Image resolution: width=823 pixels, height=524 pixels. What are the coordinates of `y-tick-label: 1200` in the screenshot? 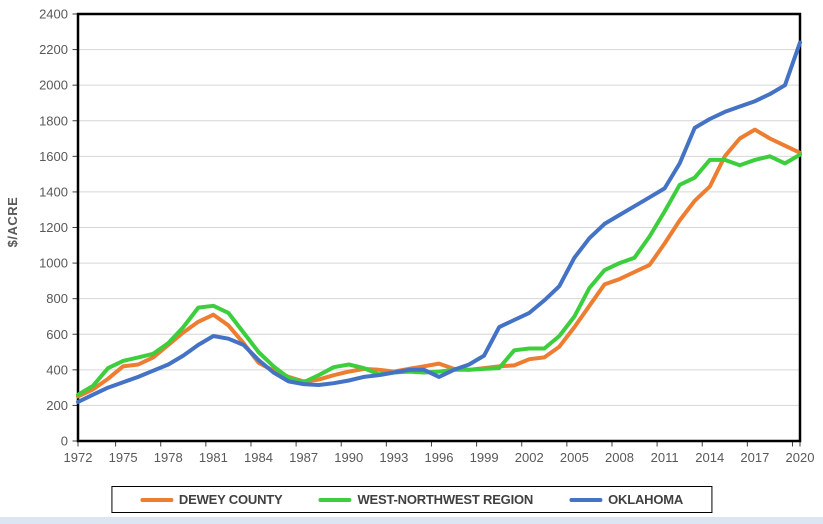 It's located at (53, 227).